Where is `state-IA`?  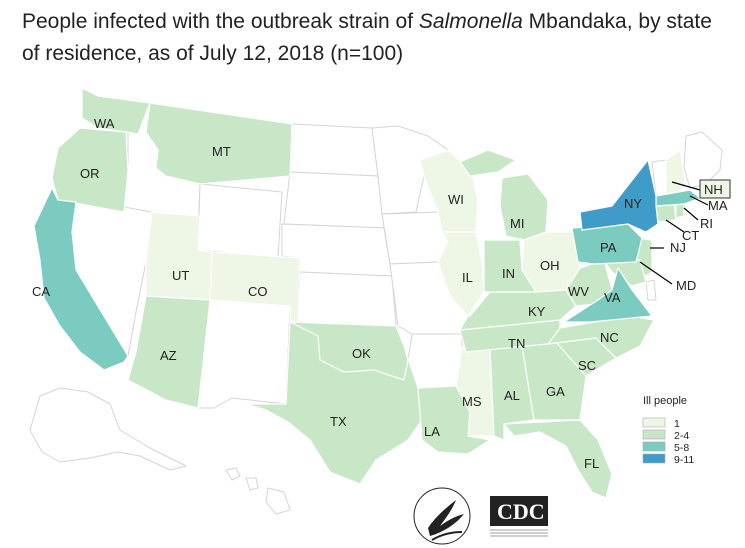
state-IA is located at coordinates (415, 238).